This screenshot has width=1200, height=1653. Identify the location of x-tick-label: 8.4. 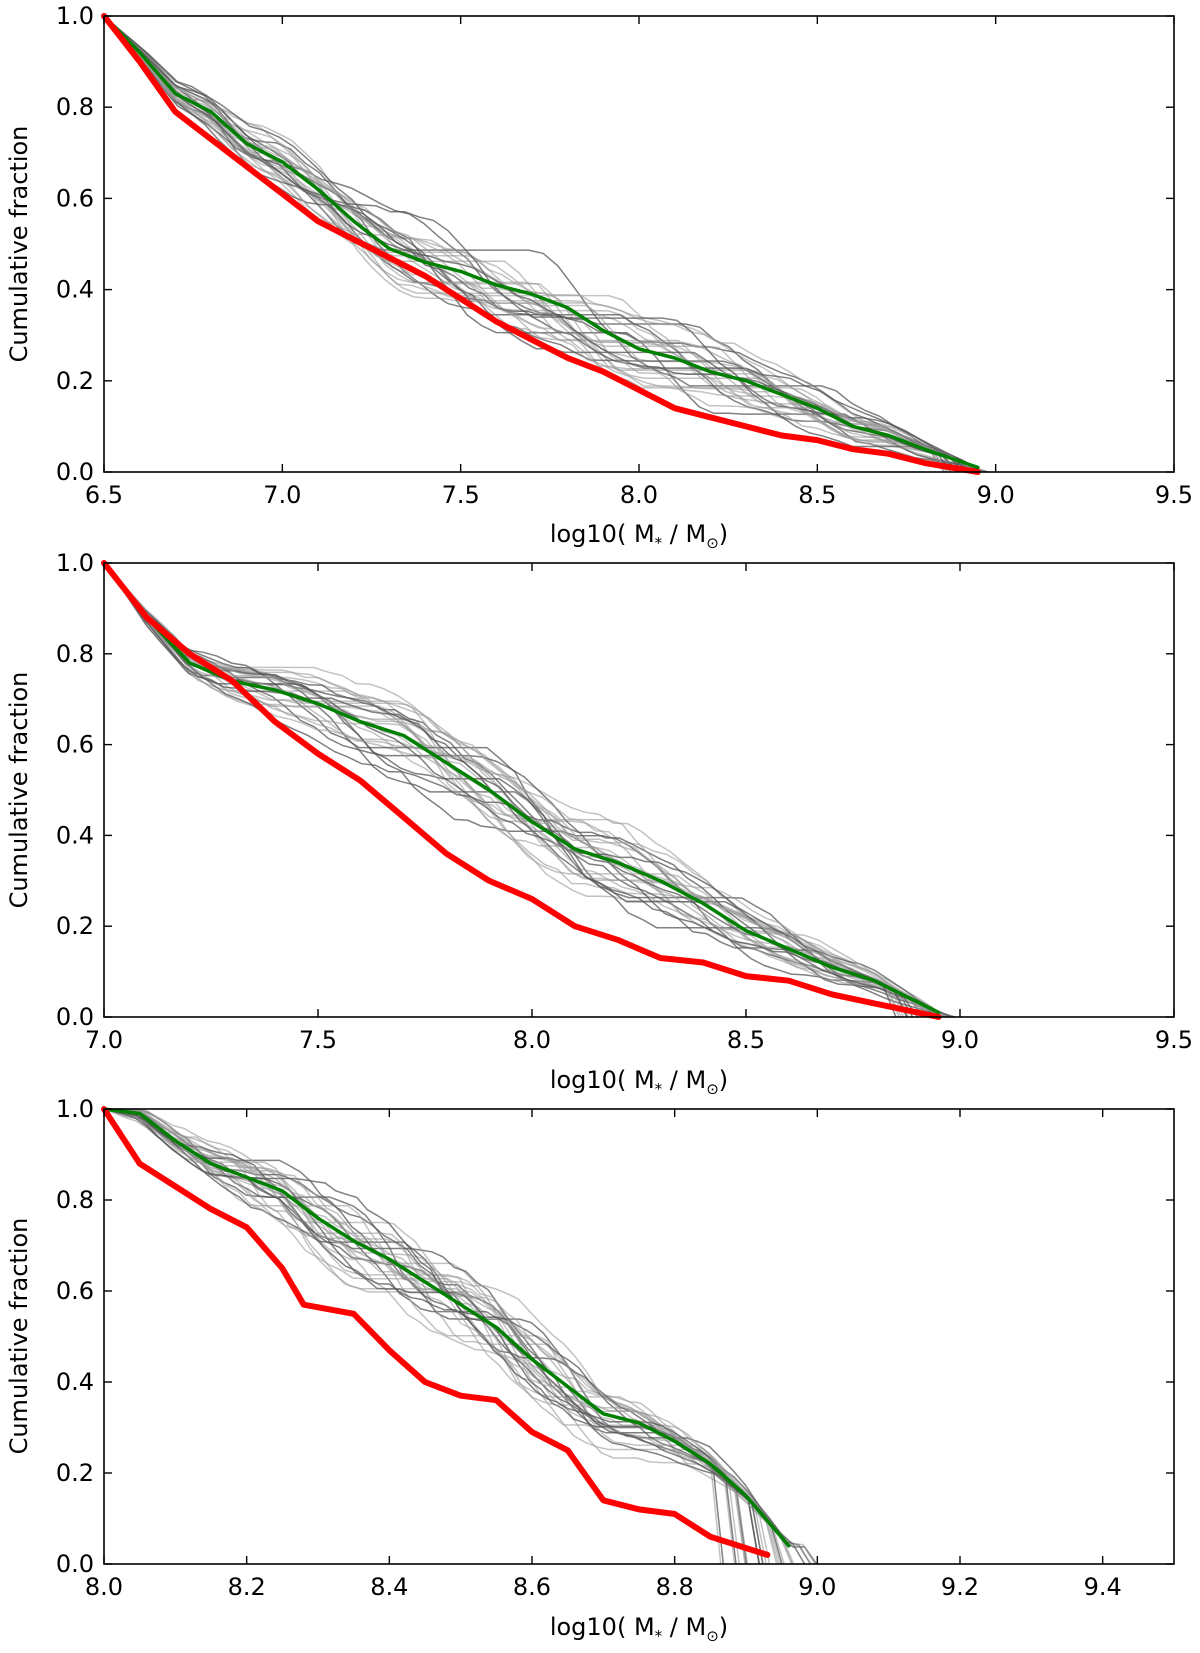
(389, 1587).